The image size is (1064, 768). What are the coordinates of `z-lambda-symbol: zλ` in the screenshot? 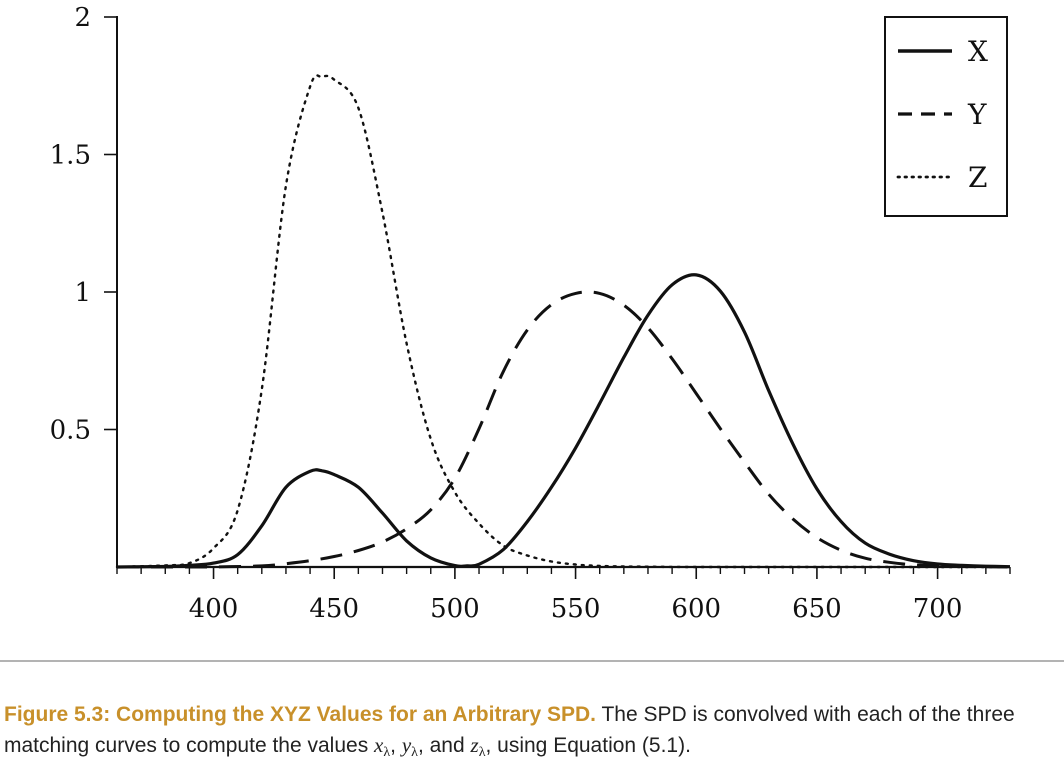 It's located at (478, 746).